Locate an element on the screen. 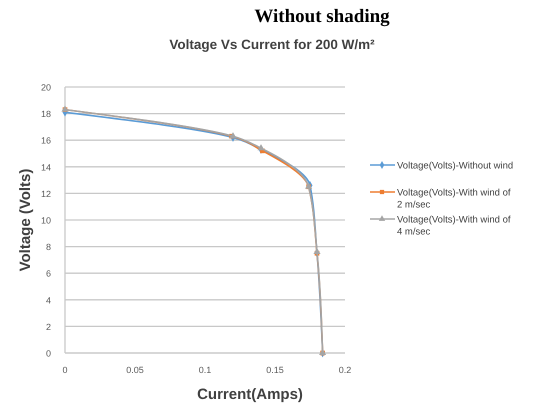  y-tick-label: 10 is located at coordinates (45, 221).